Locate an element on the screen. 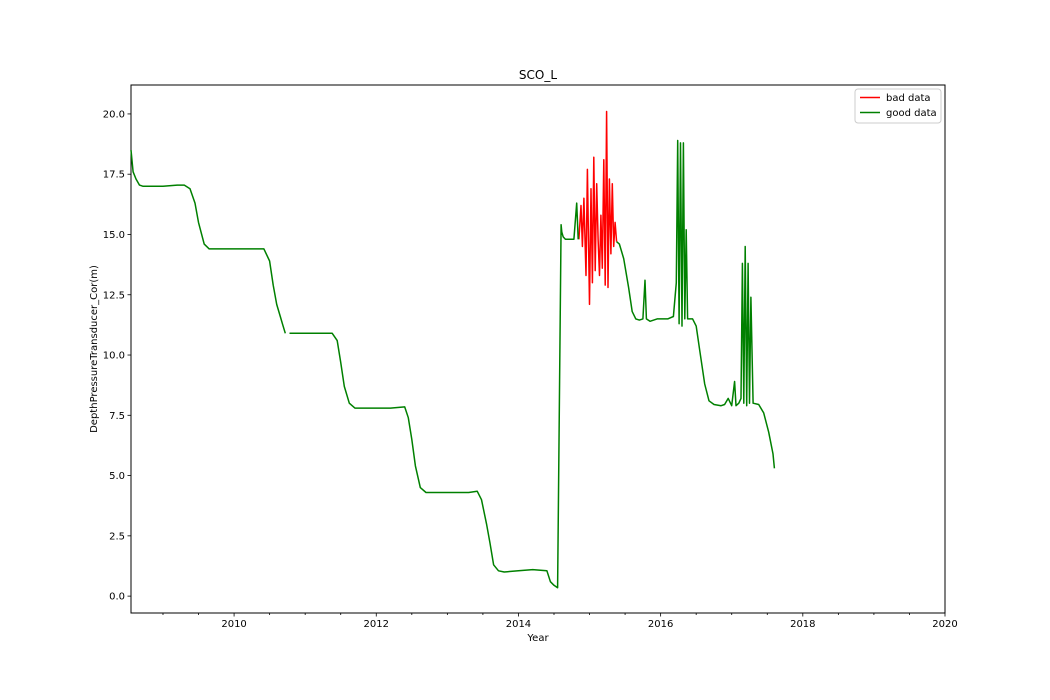  y-tick-label: 5.0 is located at coordinates (117, 476).